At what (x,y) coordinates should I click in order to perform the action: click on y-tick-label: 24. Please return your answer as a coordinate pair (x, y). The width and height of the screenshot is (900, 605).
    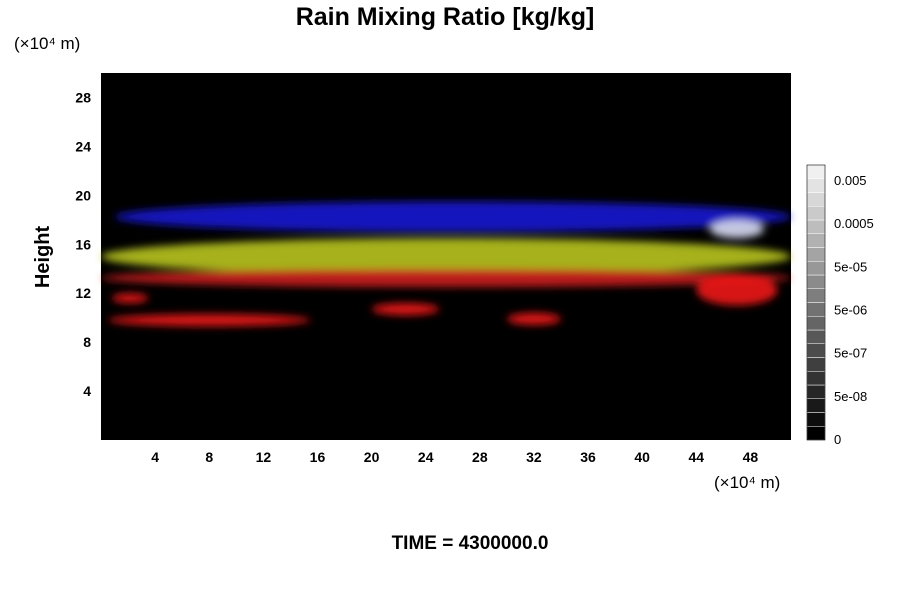
    Looking at the image, I should click on (83, 146).